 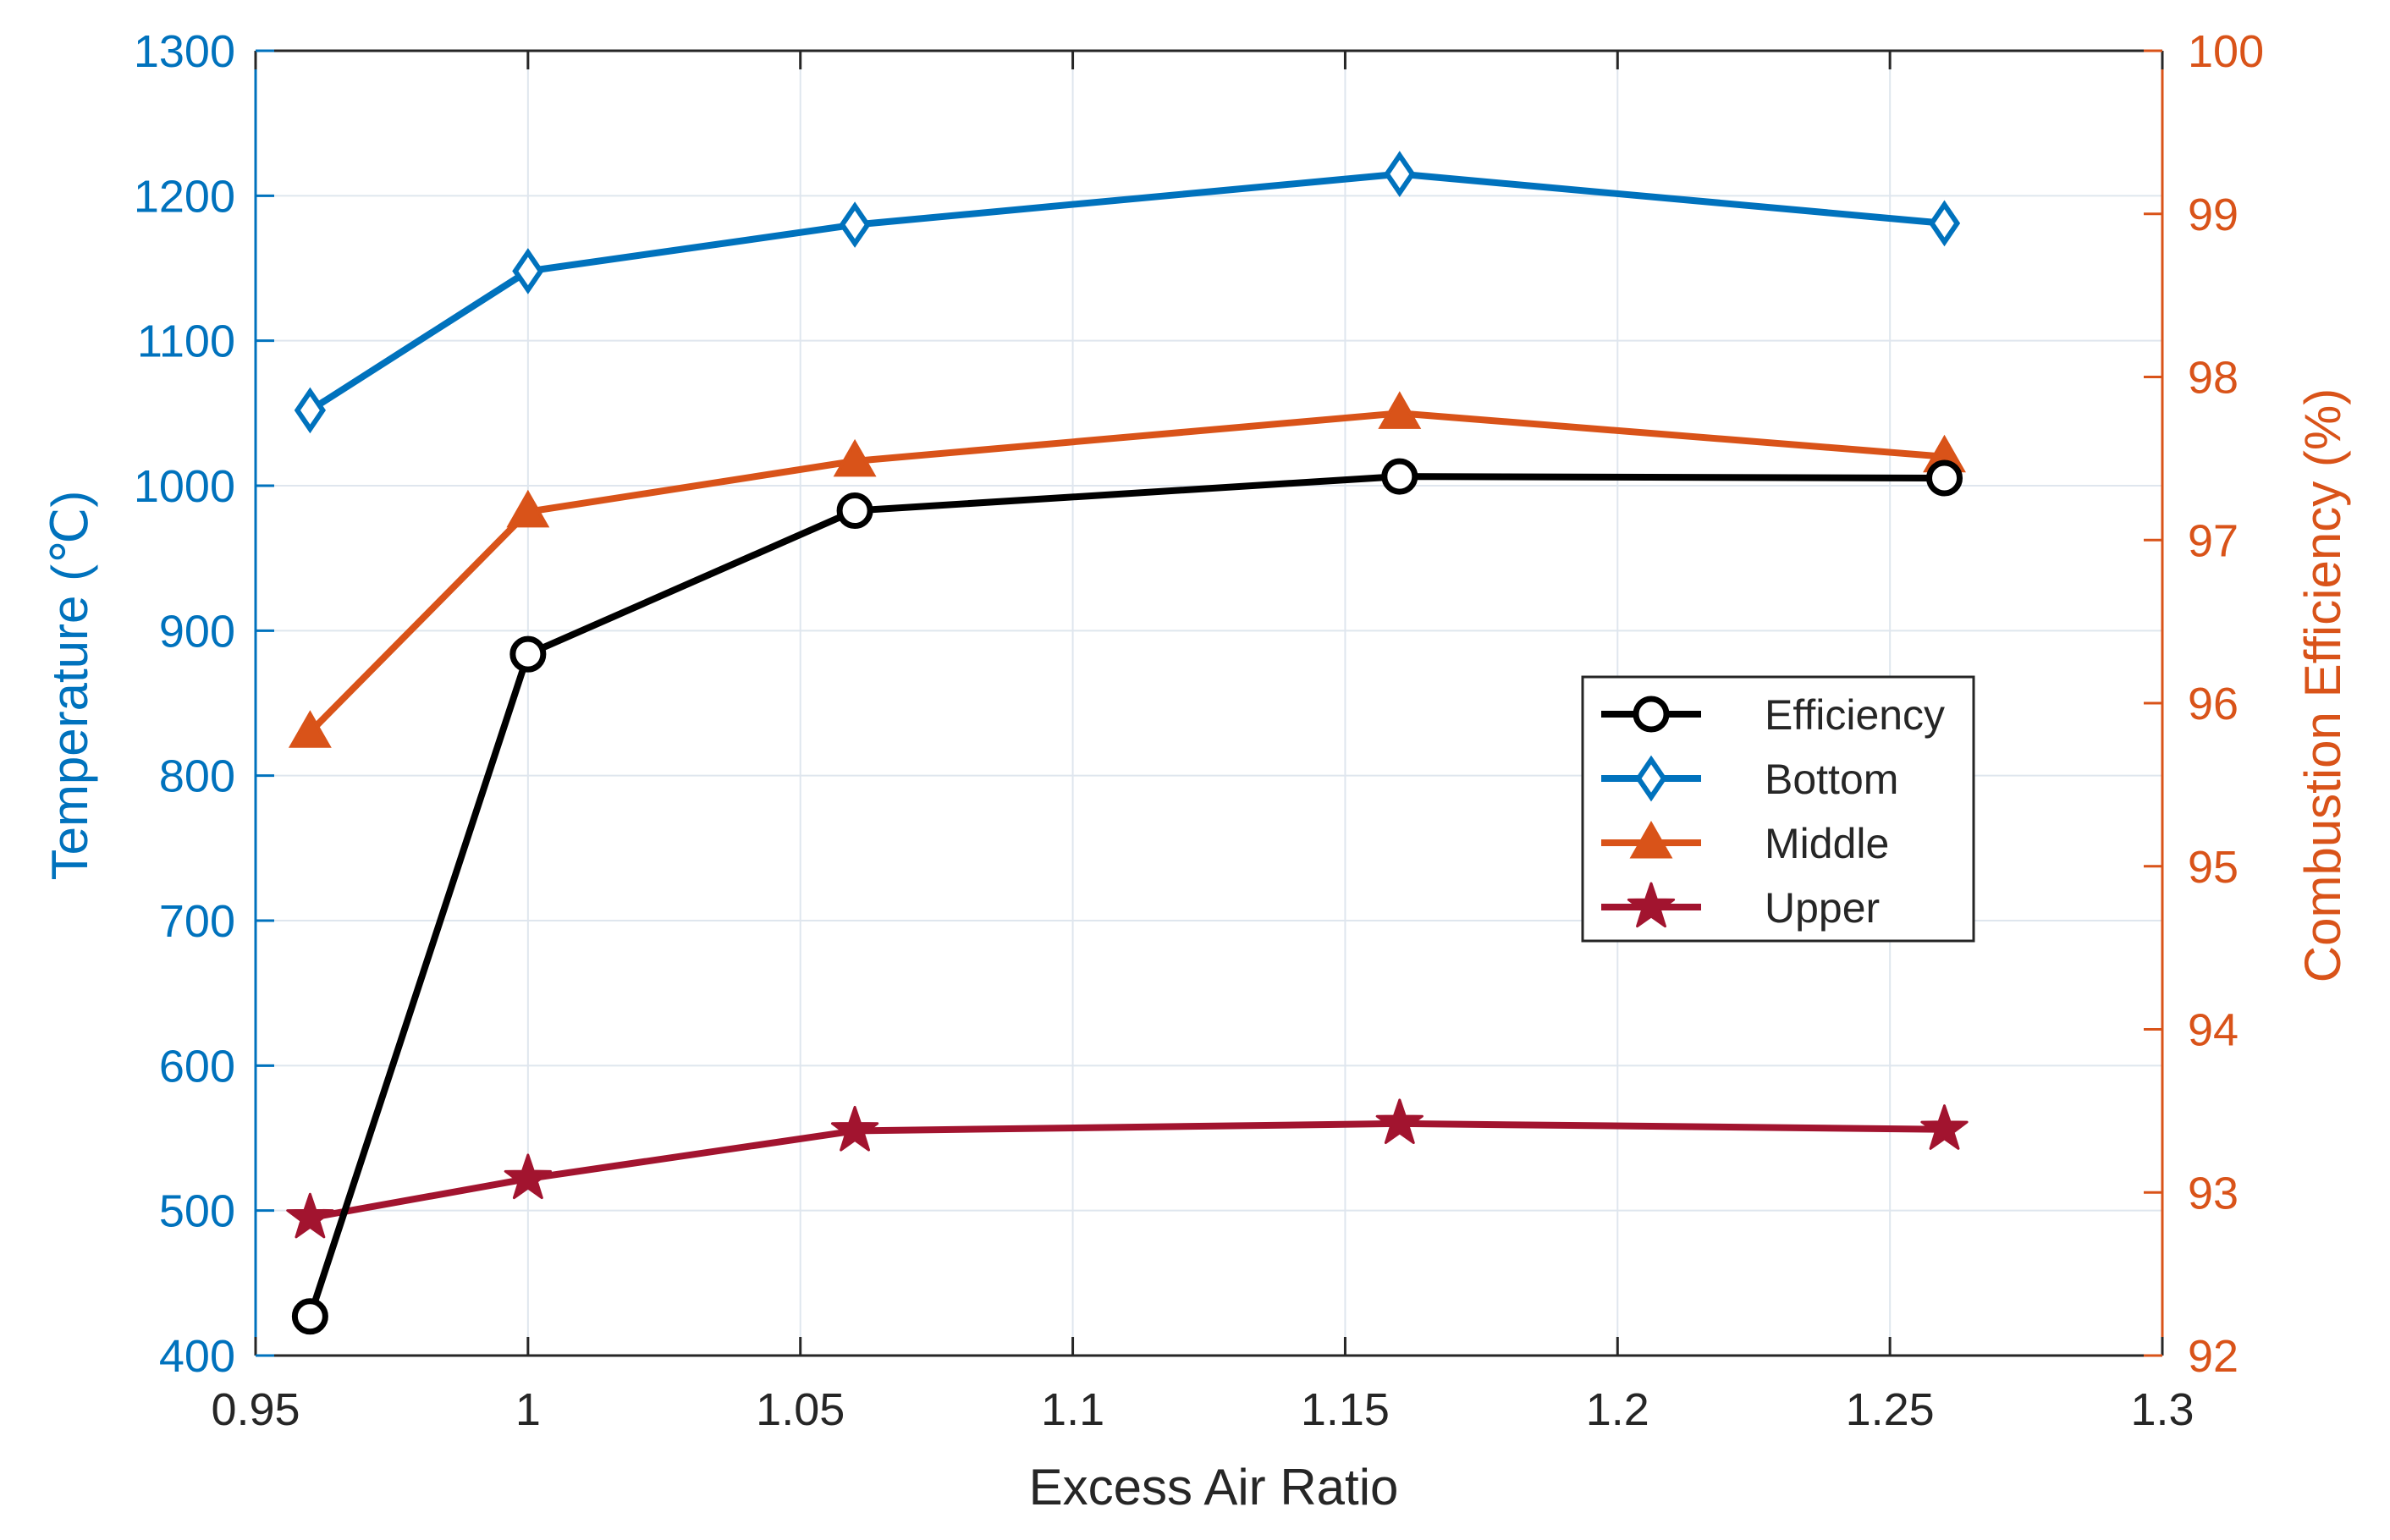 I want to click on y-right-tick-label: 94, so click(x=2213, y=1030).